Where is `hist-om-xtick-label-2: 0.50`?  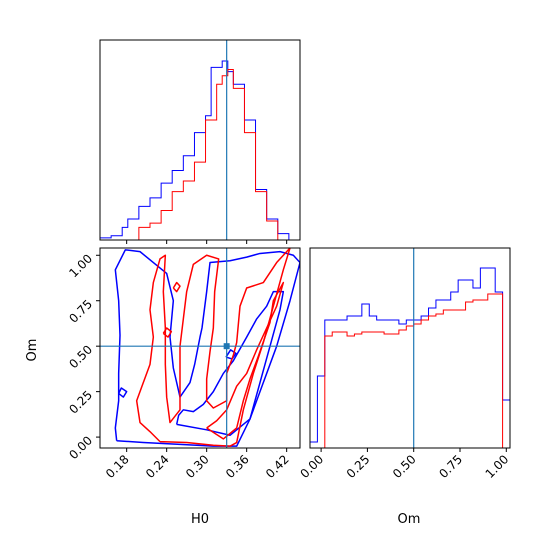
hist-om-xtick-label-2: 0.50 is located at coordinates (404, 466).